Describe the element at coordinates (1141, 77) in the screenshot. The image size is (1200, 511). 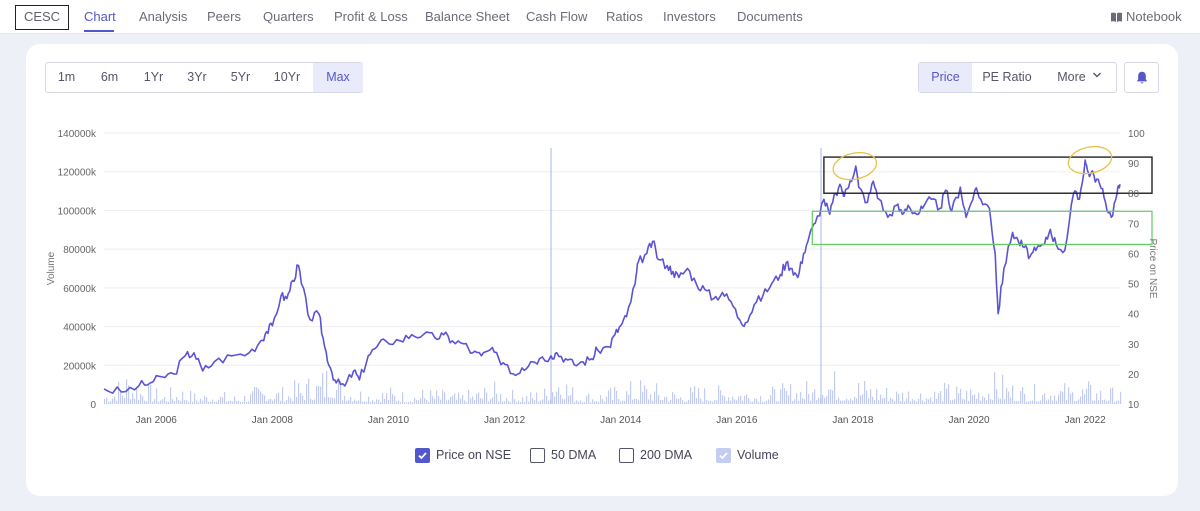
I see `alert-bell-button` at that location.